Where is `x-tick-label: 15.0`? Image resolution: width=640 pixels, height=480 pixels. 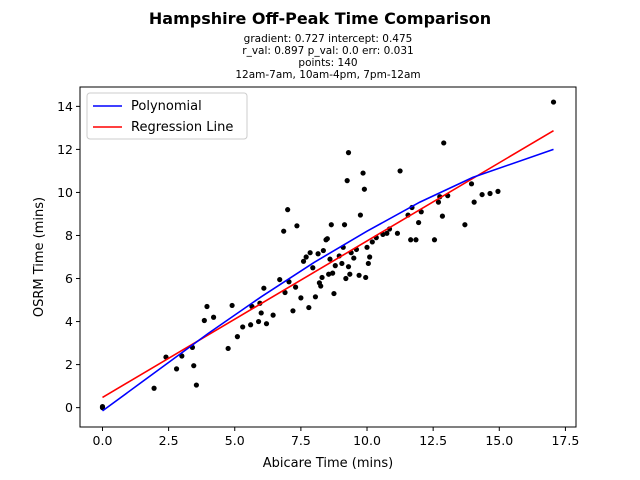
x-tick-label: 15.0 is located at coordinates (499, 440).